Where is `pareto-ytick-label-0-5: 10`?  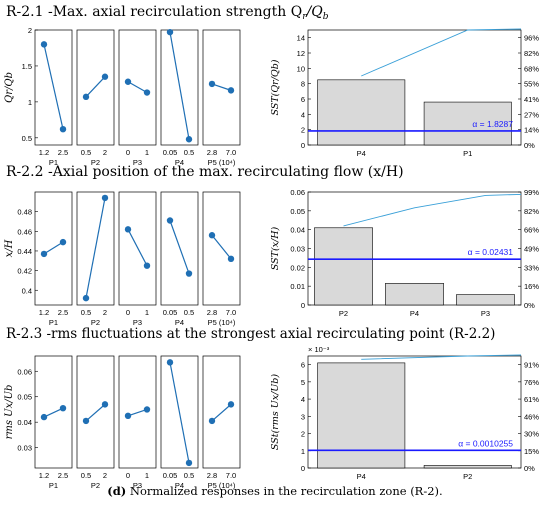
pareto-ytick-label-0-5: 10 is located at coordinates (301, 68).